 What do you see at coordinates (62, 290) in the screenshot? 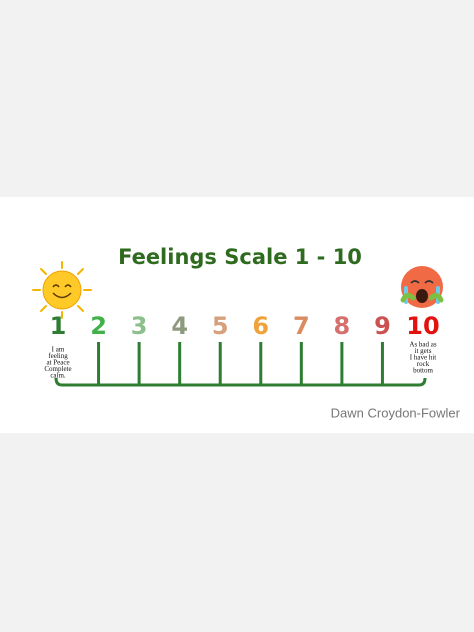
I see `sun-icon` at bounding box center [62, 290].